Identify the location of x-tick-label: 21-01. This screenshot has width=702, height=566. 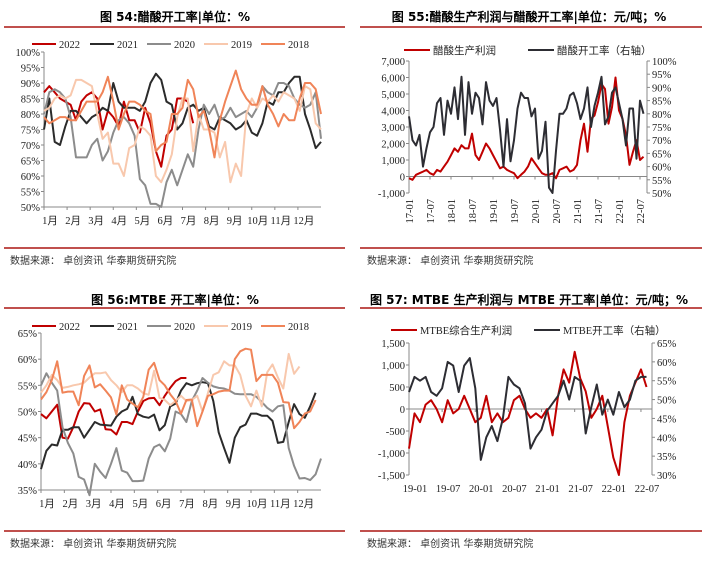
(547, 489).